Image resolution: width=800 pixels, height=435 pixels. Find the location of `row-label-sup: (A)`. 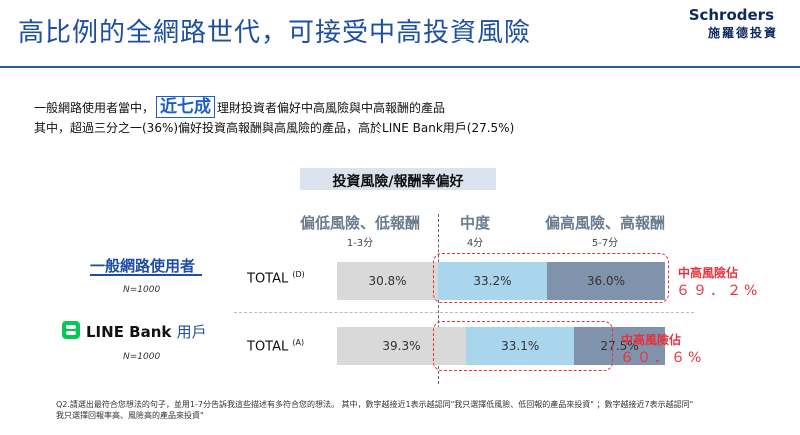

row-label-sup: (A) is located at coordinates (298, 342).